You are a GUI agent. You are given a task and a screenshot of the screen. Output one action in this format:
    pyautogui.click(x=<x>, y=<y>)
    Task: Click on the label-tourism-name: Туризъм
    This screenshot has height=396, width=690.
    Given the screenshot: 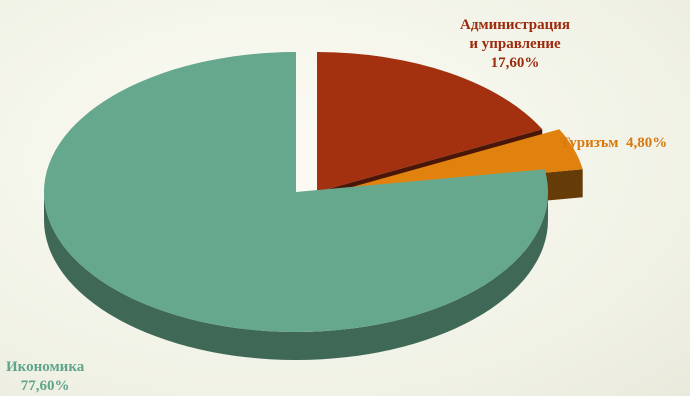 What is the action you would take?
    pyautogui.click(x=589, y=143)
    